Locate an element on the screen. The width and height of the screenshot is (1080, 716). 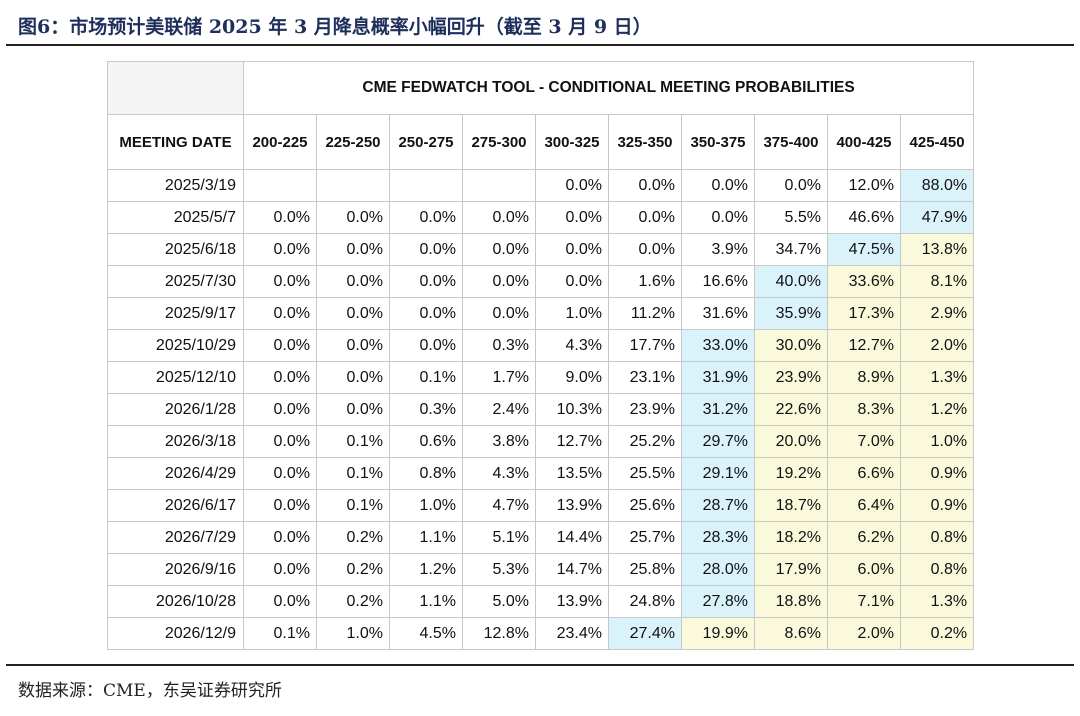
probability-cell: 33.6% is located at coordinates (864, 281).